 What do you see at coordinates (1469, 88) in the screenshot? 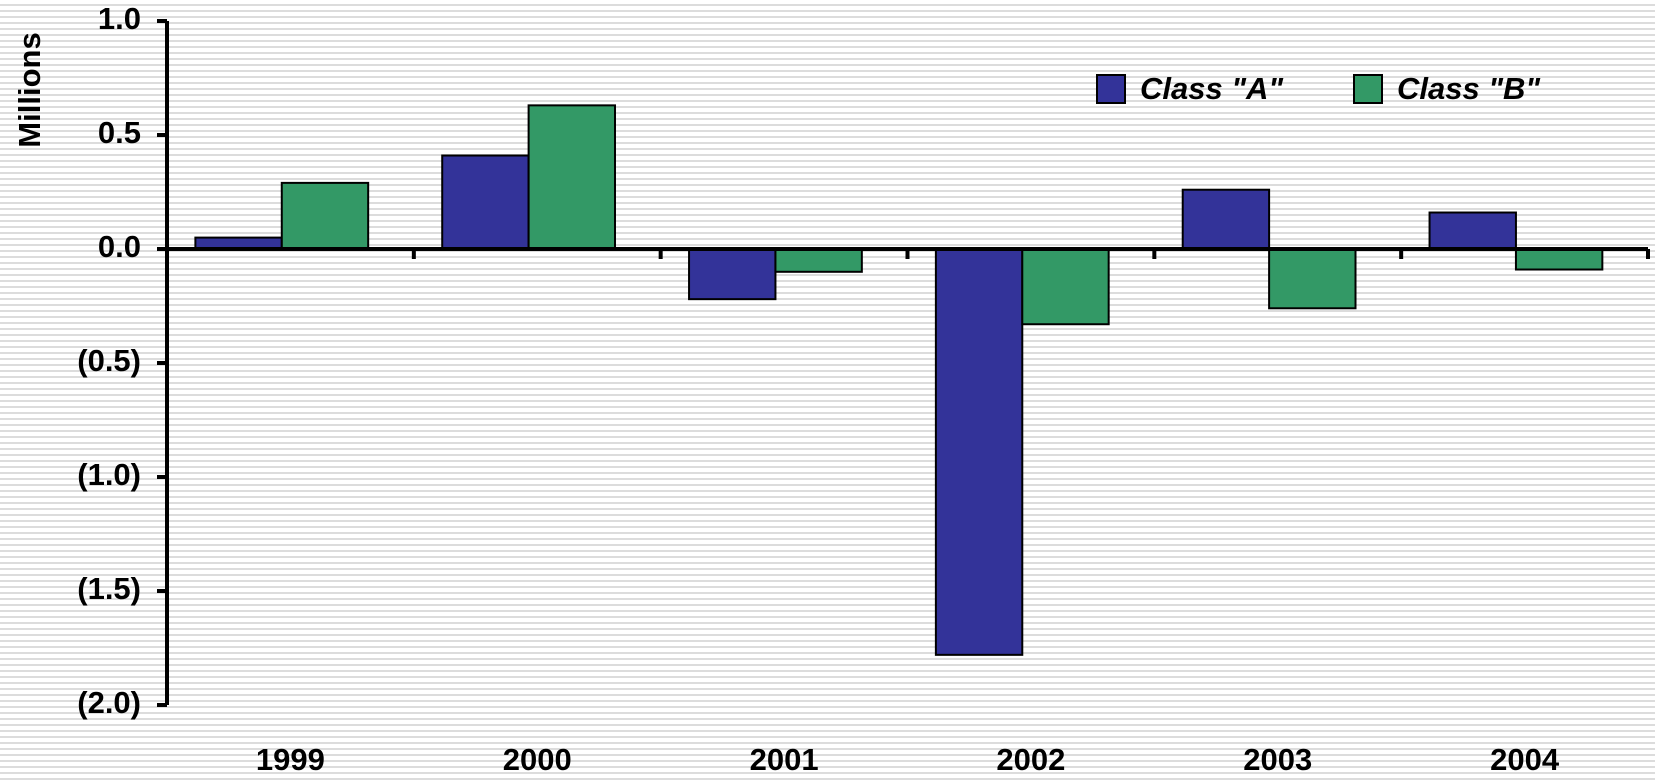
I see `legend-label: Class "B"` at bounding box center [1469, 88].